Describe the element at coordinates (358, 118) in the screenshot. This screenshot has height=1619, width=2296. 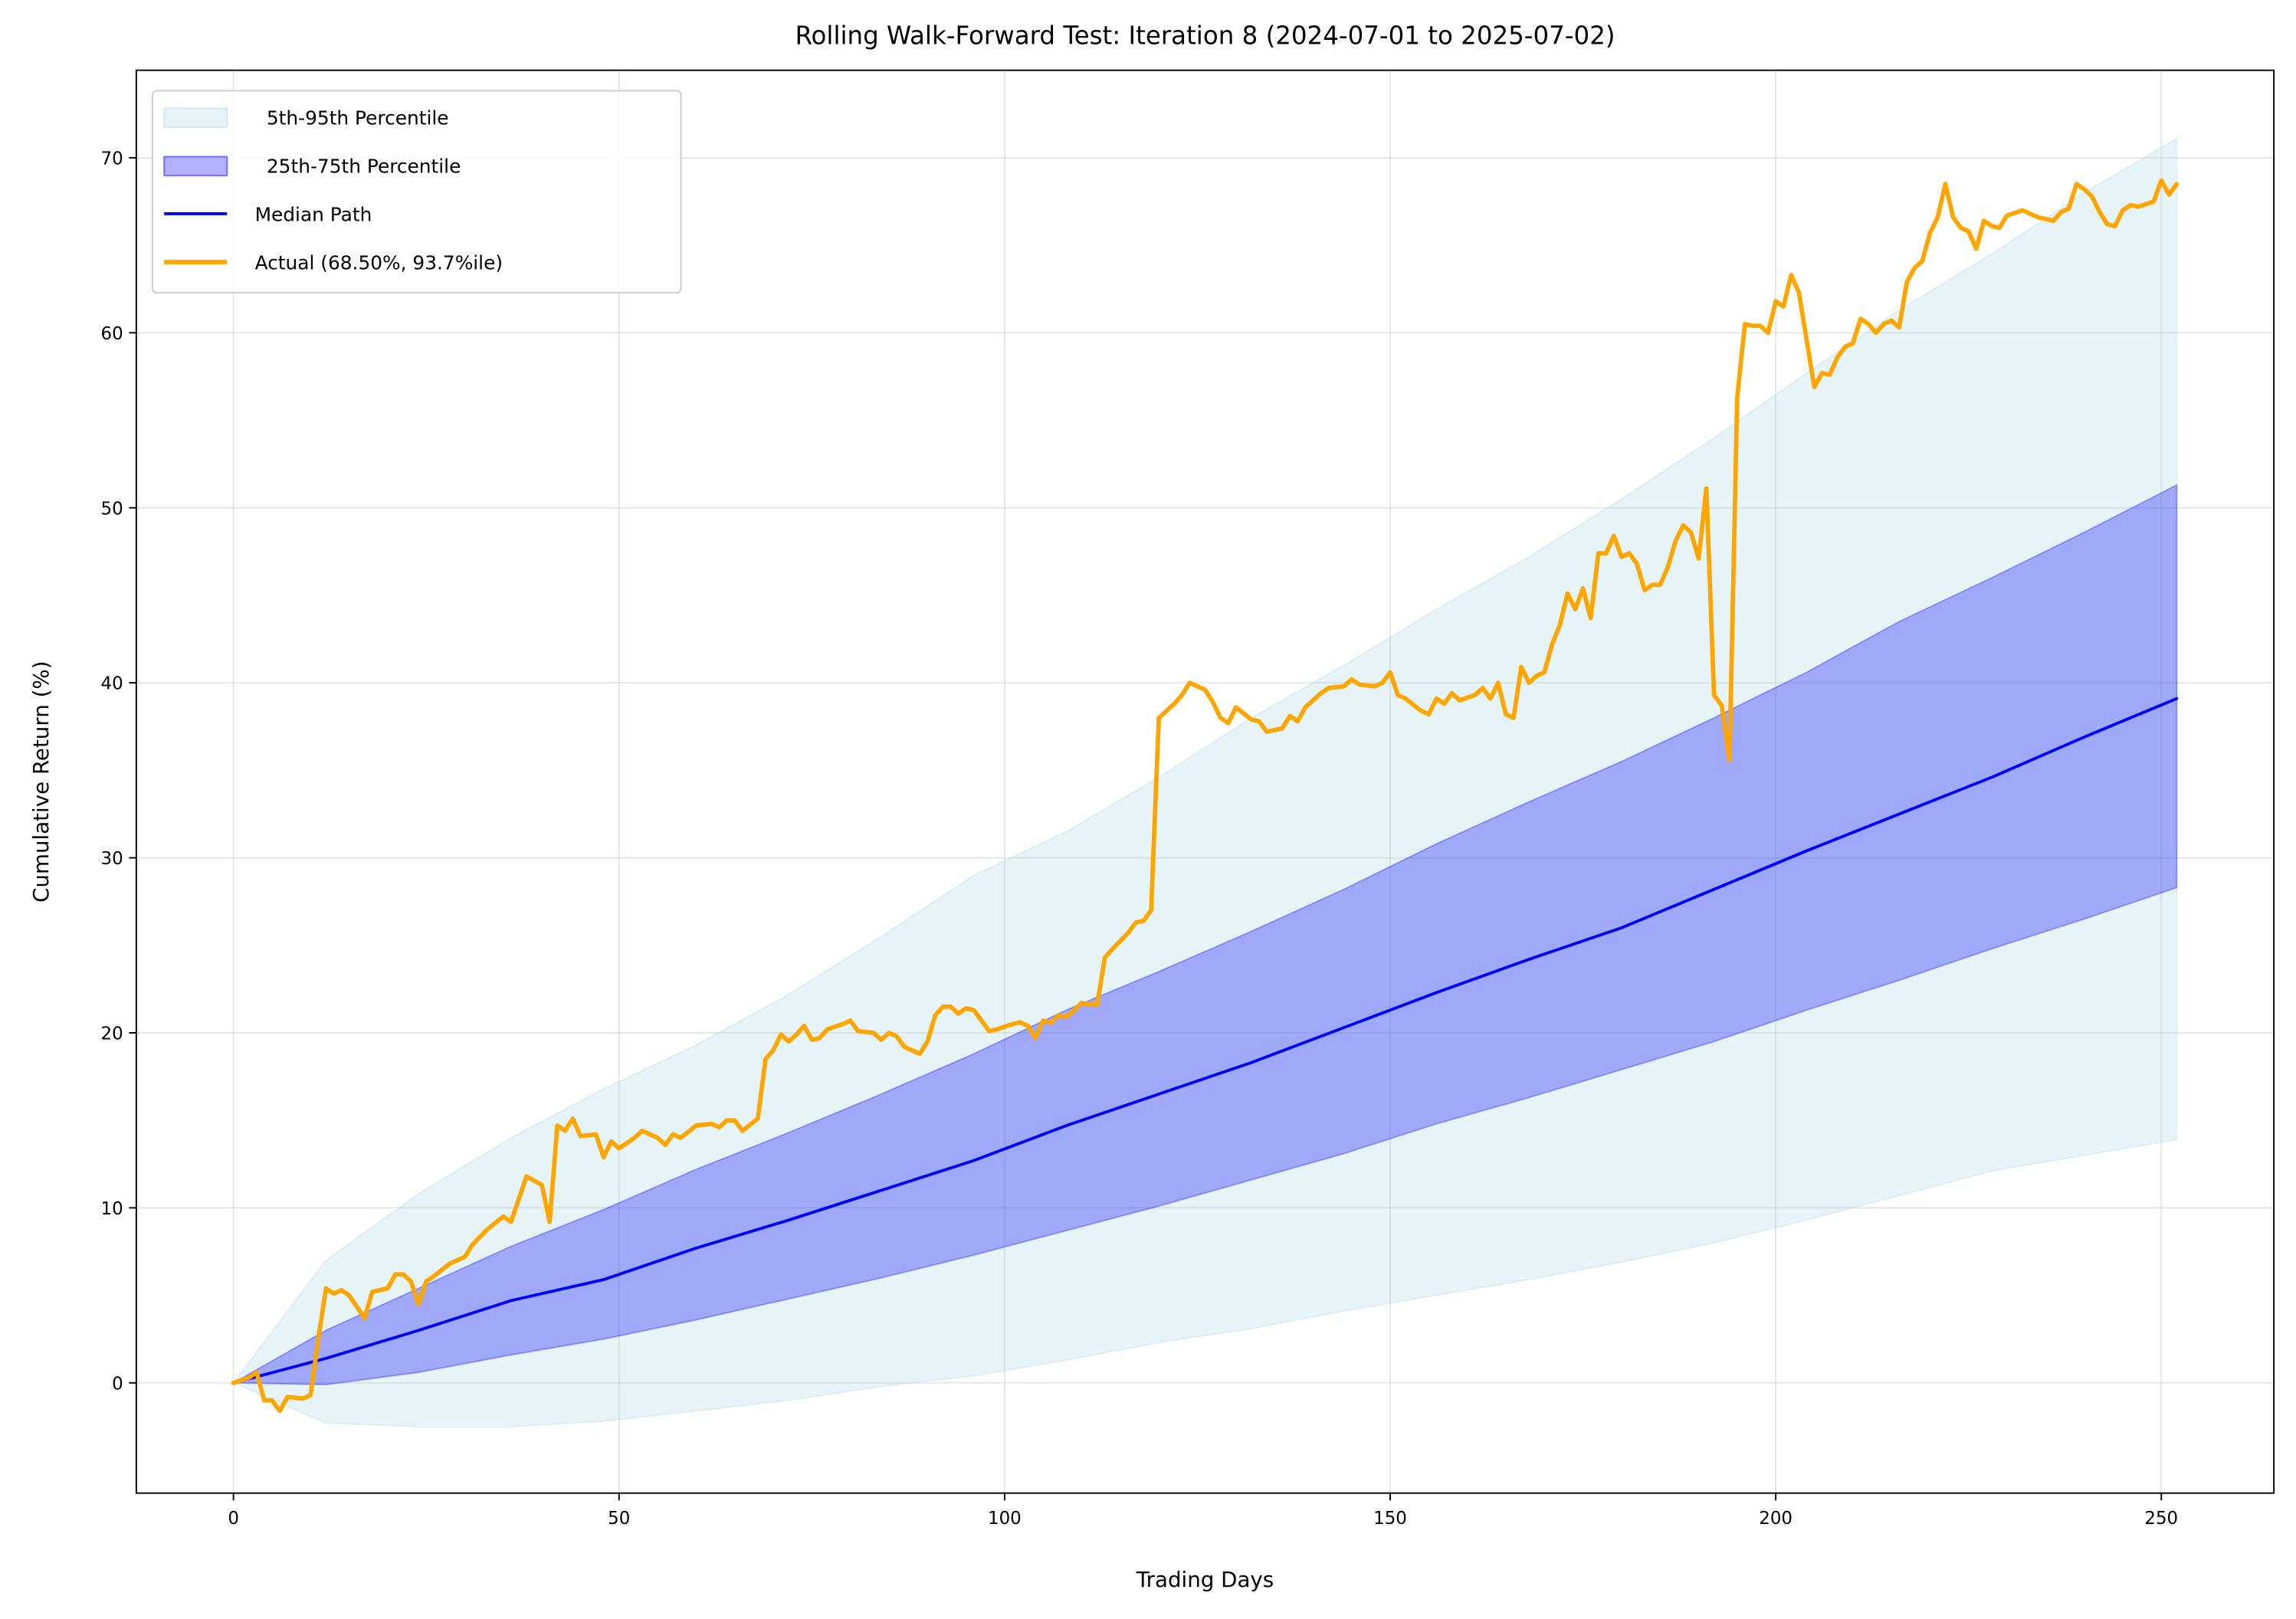
I see `legend-label: 5th-95th Percentile` at that location.